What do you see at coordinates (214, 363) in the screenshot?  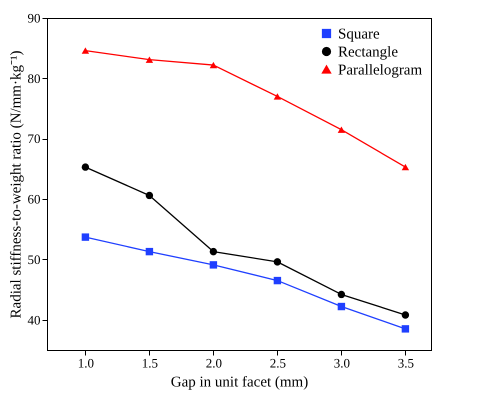 I see `x-tick-label: 2.0` at bounding box center [214, 363].